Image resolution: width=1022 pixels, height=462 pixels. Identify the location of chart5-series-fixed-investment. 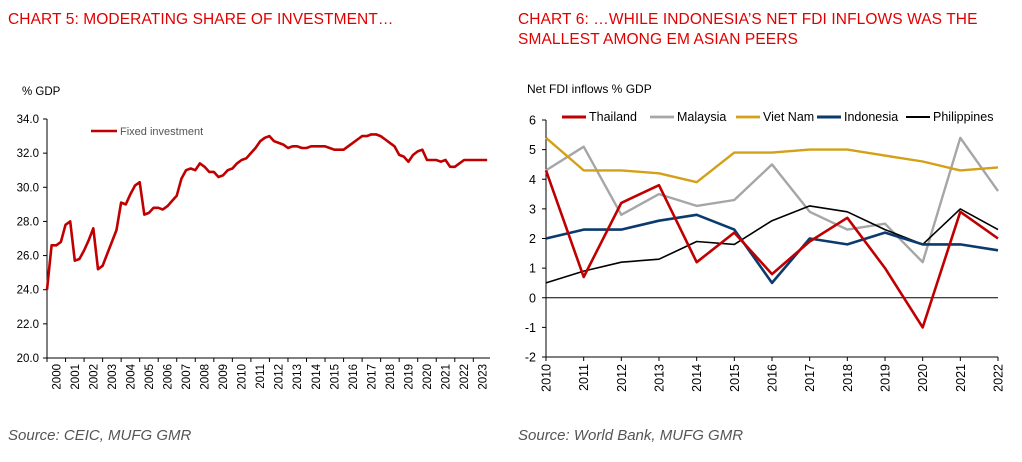
(266, 211).